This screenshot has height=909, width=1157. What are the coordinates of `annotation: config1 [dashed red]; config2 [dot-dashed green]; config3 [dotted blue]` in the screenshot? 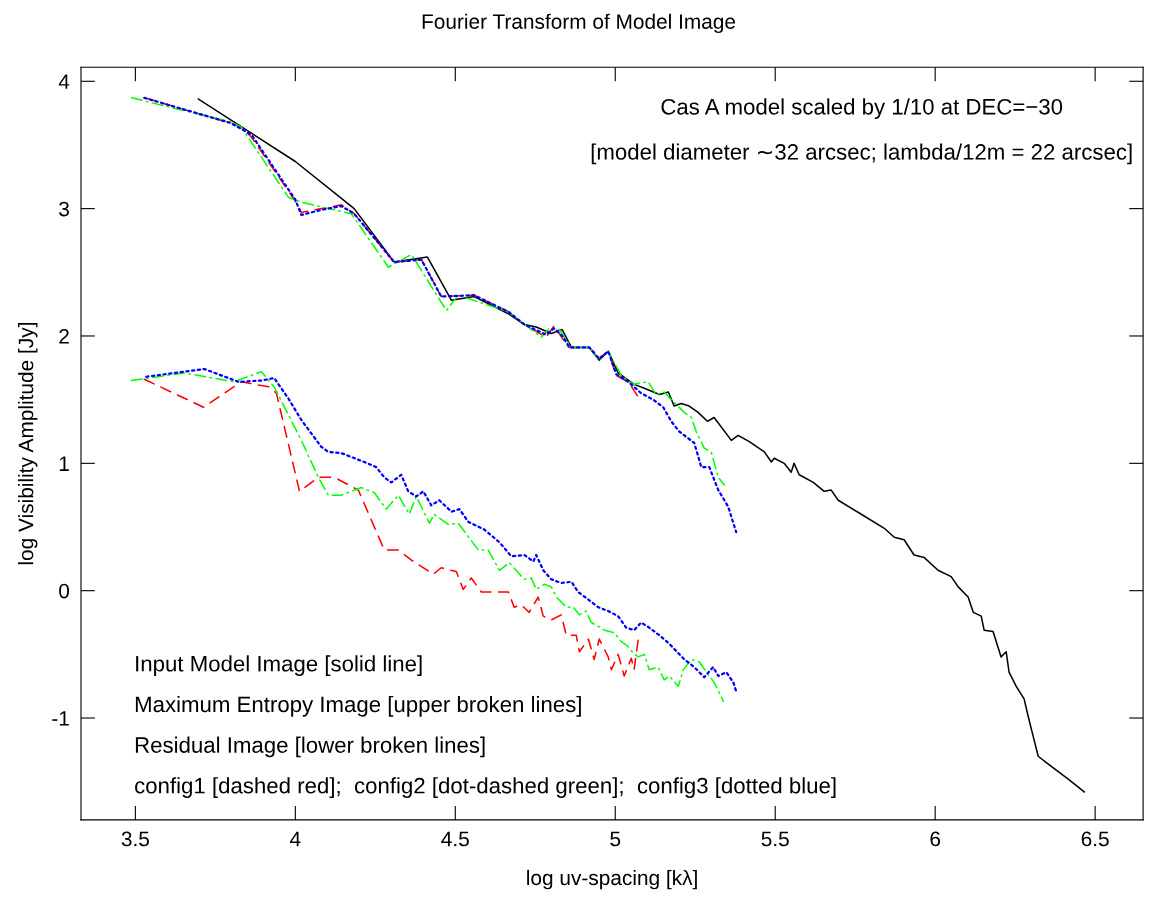 It's located at (485, 787).